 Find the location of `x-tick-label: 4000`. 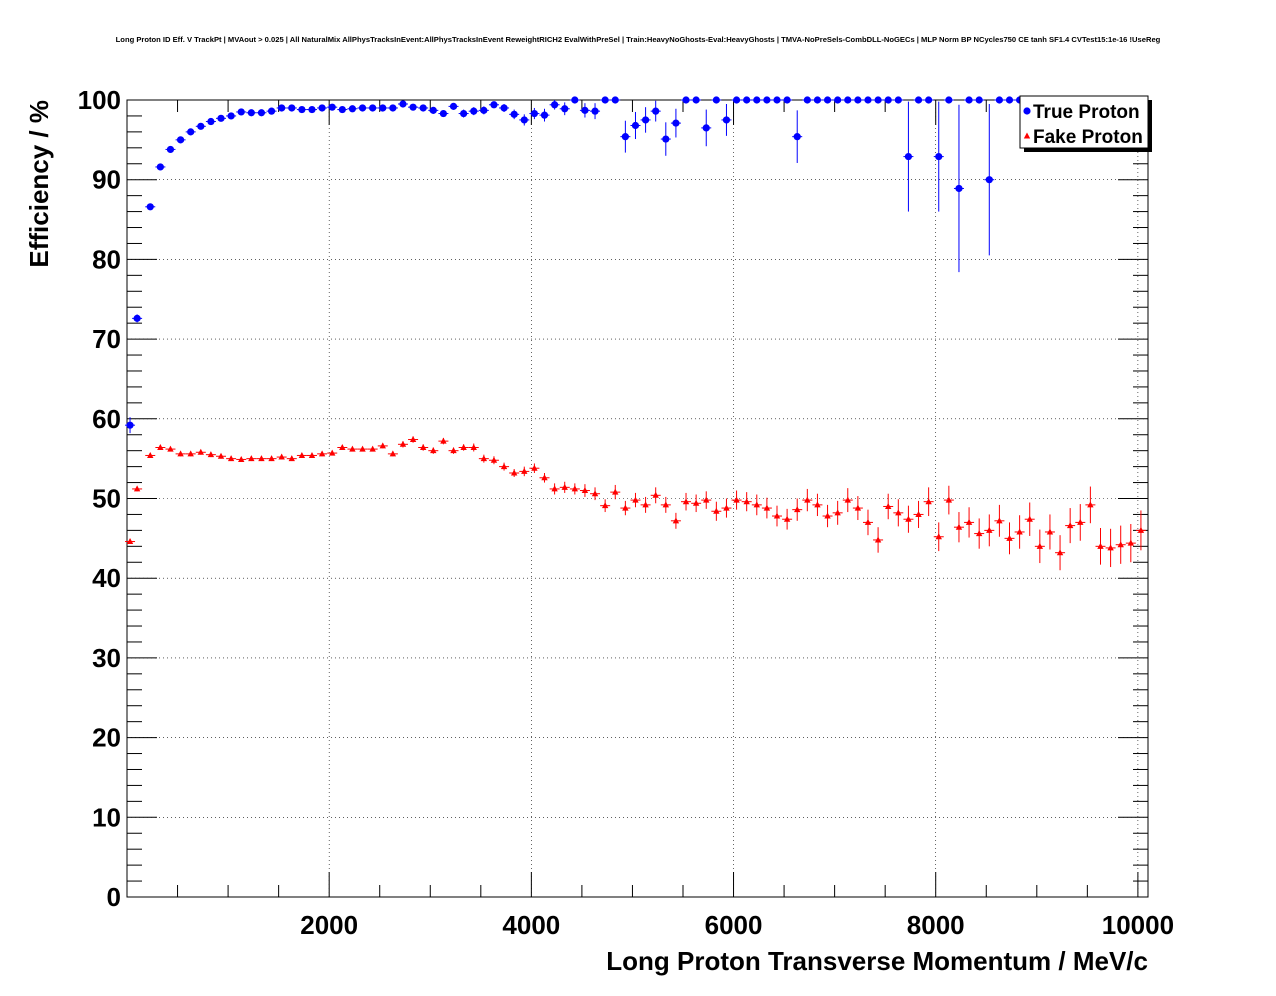

x-tick-label: 4000 is located at coordinates (531, 925).